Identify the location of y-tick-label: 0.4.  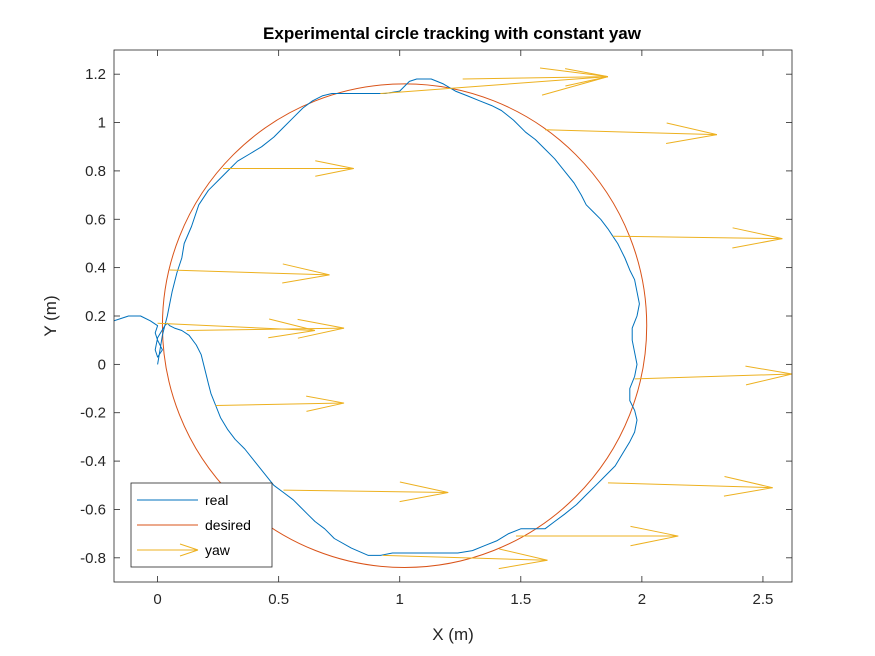
(95, 268).